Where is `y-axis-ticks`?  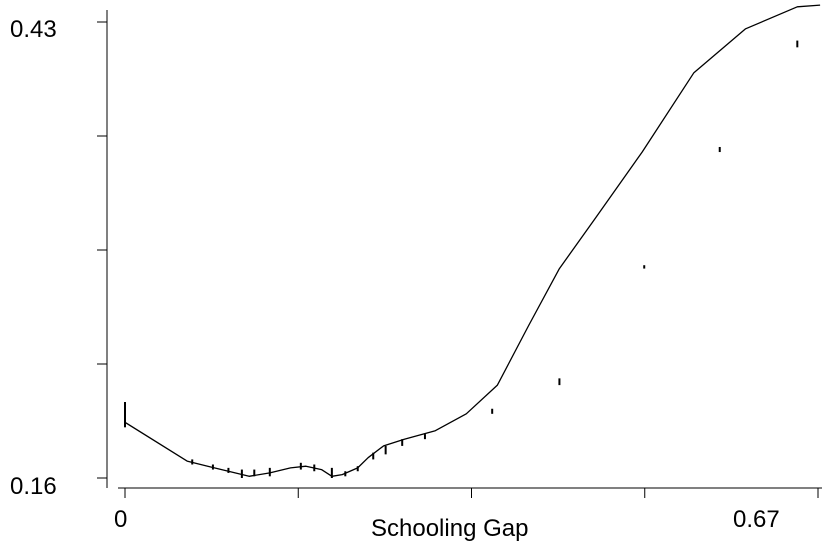 y-axis-ticks is located at coordinates (102, 250).